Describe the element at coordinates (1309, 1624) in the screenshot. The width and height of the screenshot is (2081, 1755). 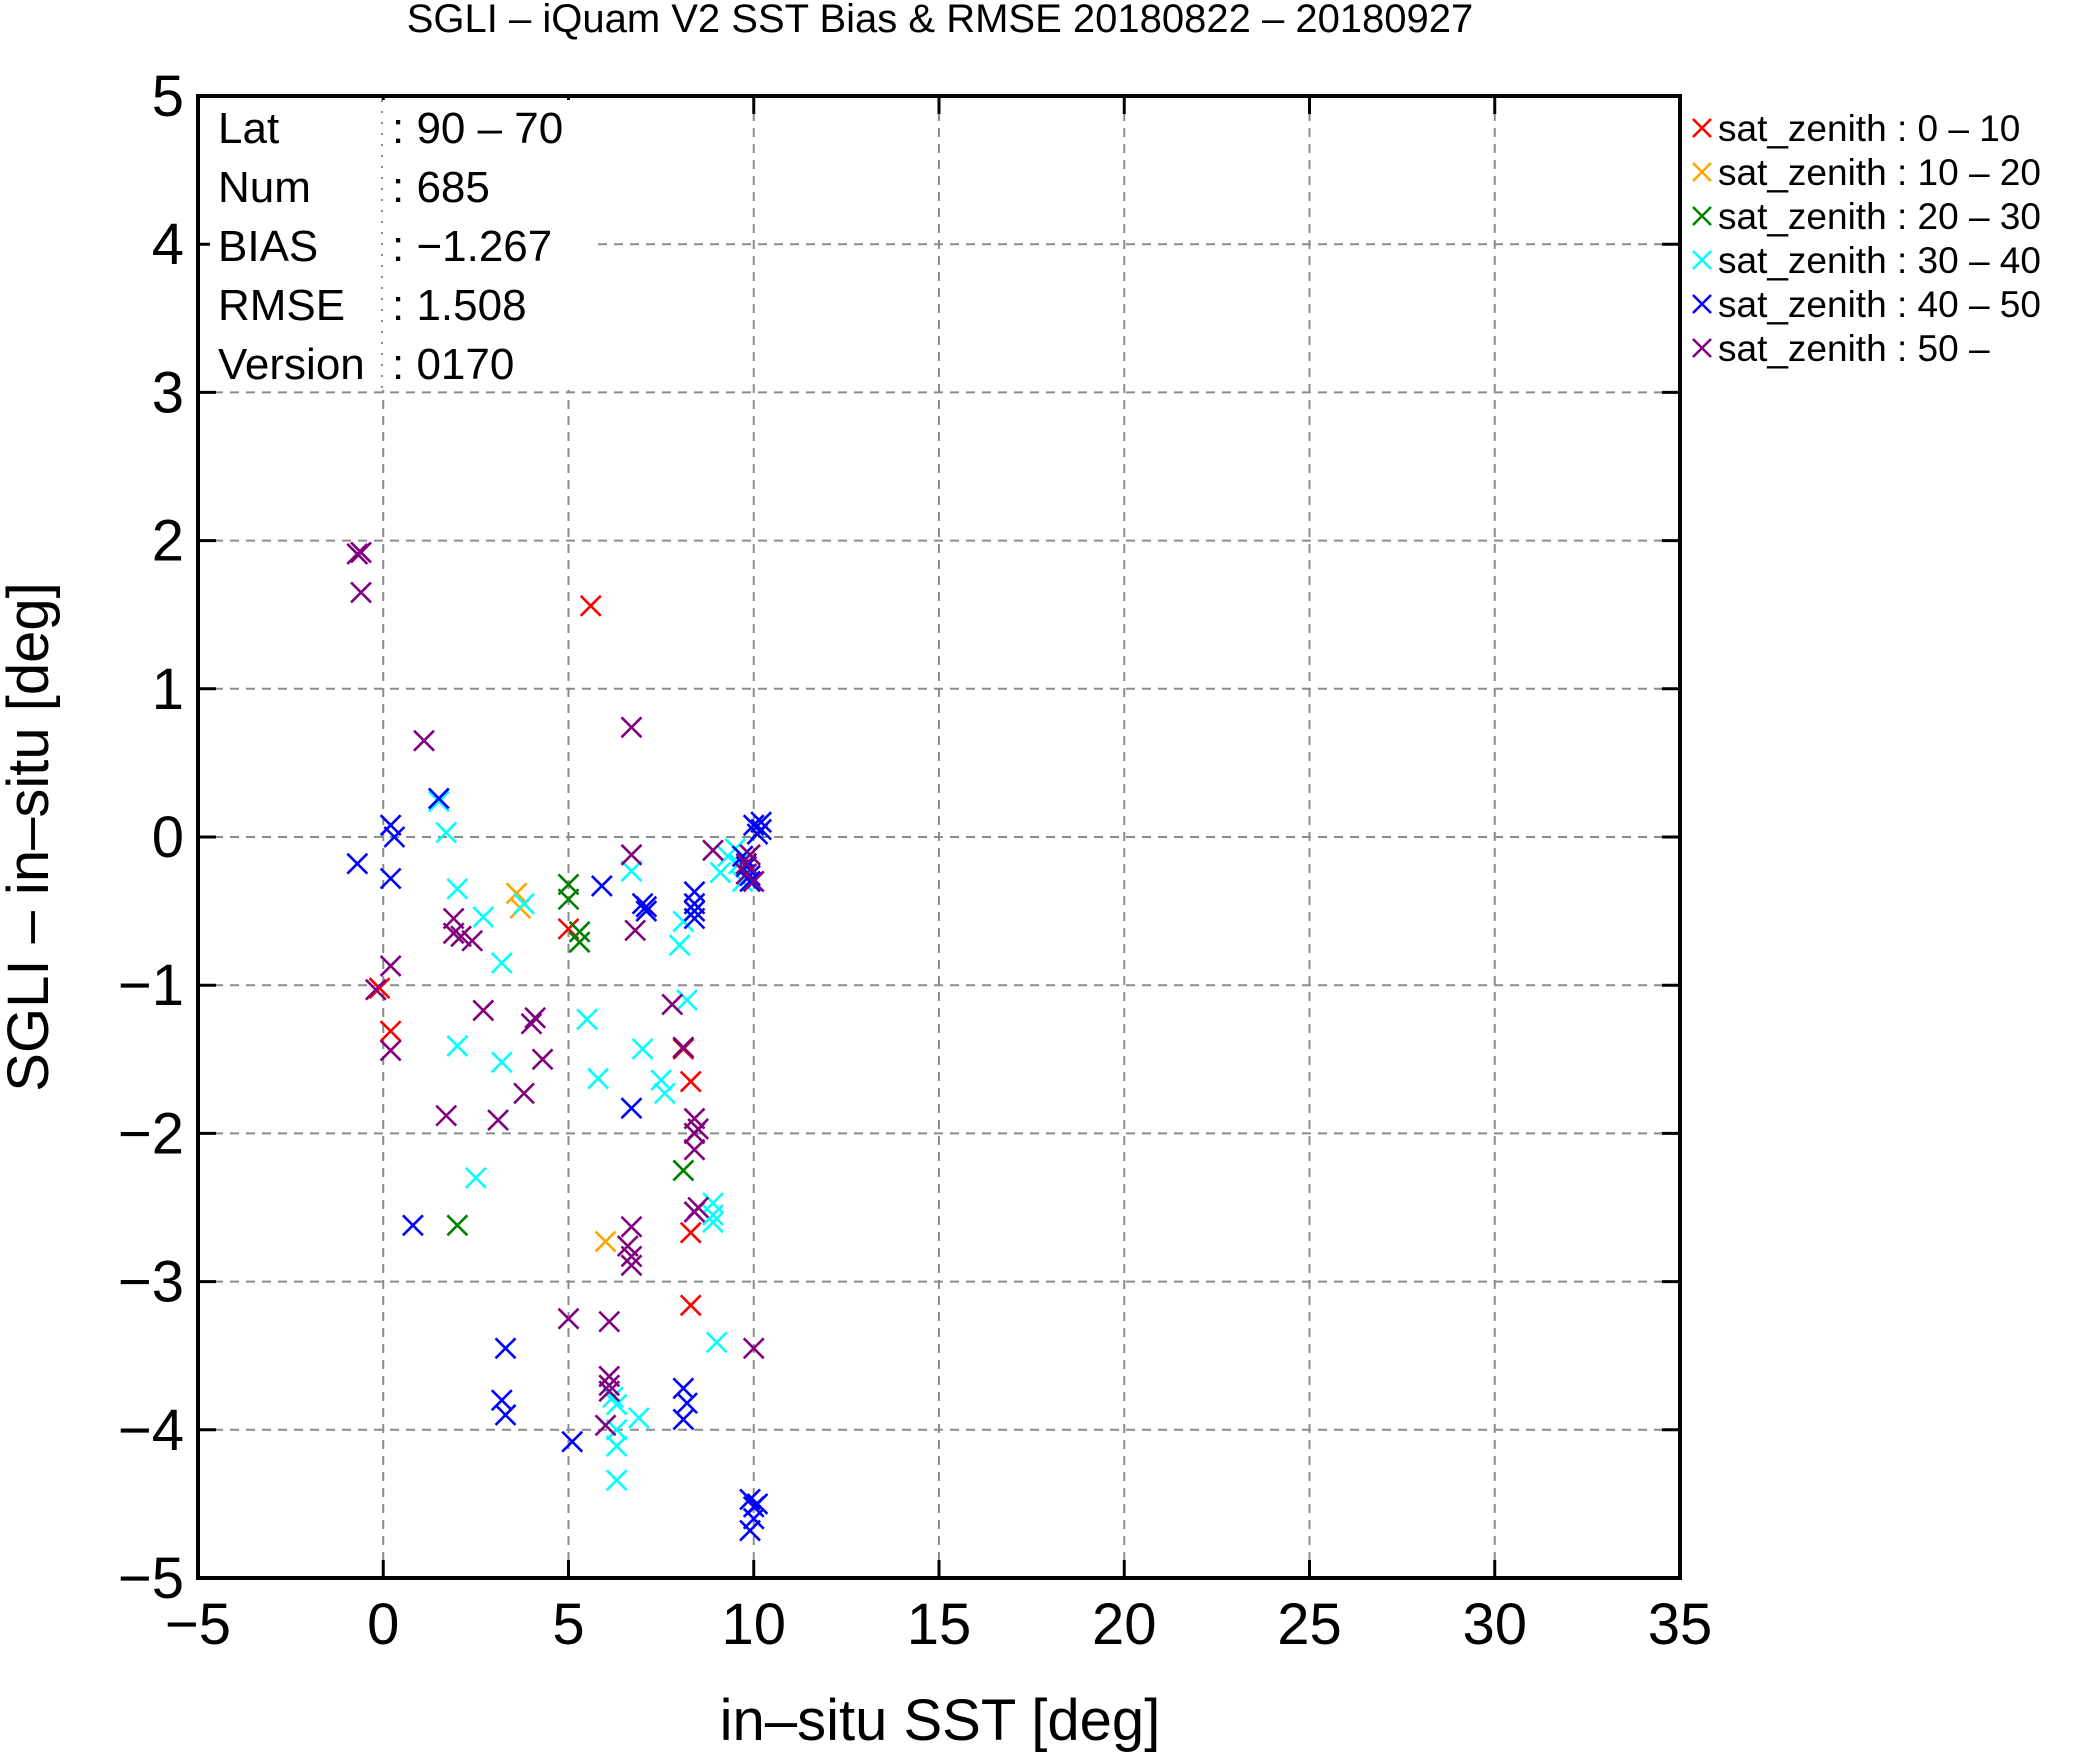
I see `x-tick-label: 25` at that location.